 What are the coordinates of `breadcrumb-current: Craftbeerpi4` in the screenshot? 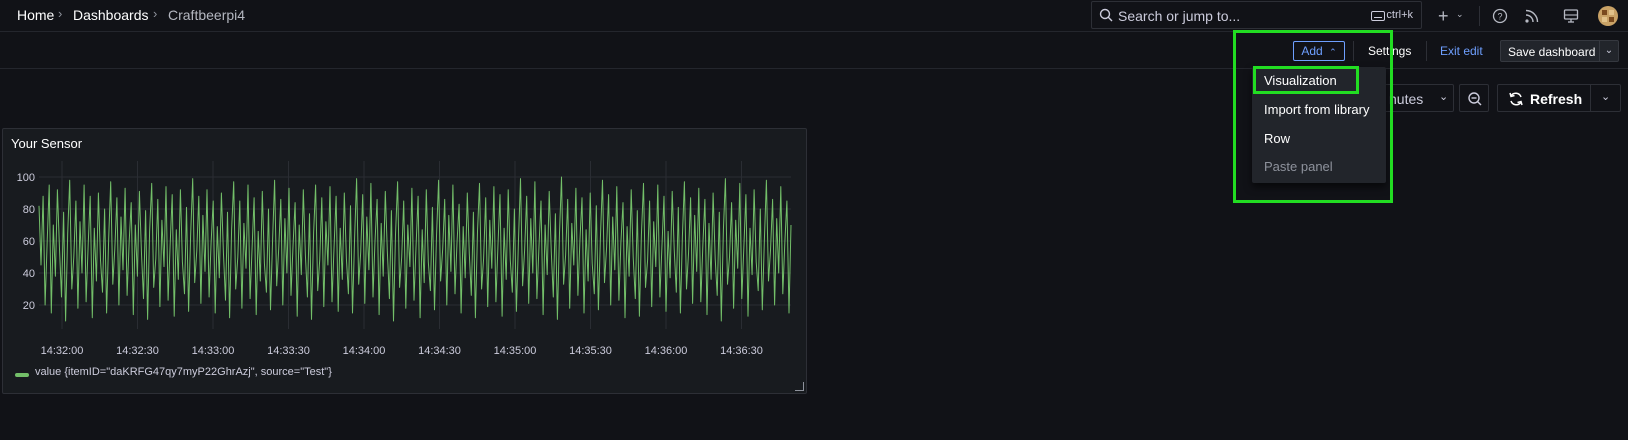 It's located at (207, 15).